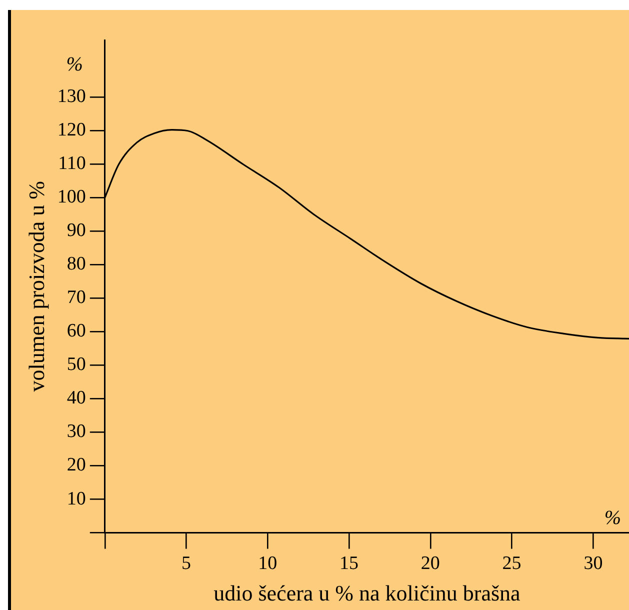 The height and width of the screenshot is (610, 629). Describe the element at coordinates (612, 518) in the screenshot. I see `annotation: %` at that location.